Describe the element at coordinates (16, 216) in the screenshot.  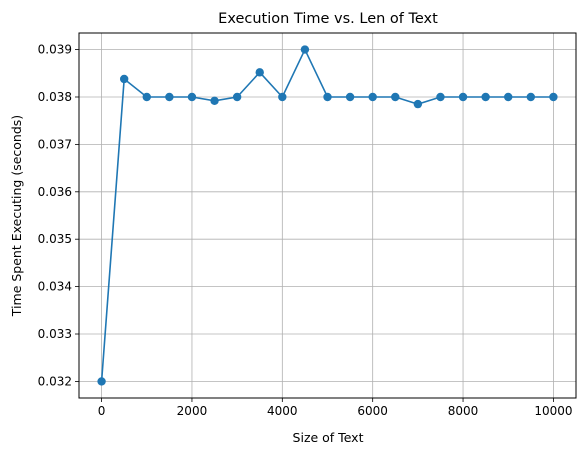
I see `y-axis-label: Time Spent Executing (seconds)` at that location.